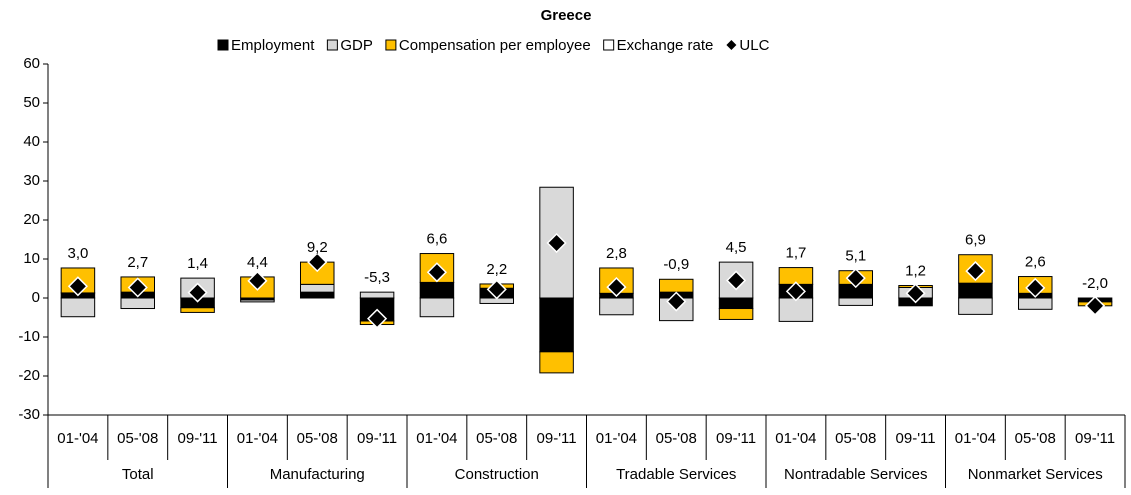 The width and height of the screenshot is (1131, 495). Describe the element at coordinates (137, 262) in the screenshot. I see `ulc-label: 2,7` at that location.